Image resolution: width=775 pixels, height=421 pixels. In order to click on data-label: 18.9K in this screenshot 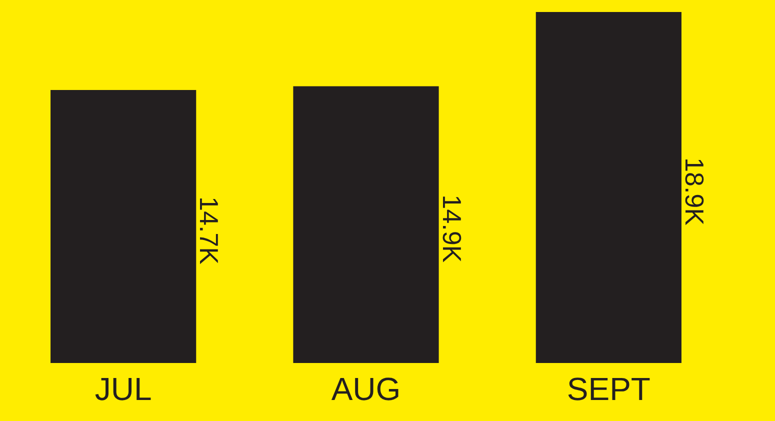, I will do `click(694, 192)`.